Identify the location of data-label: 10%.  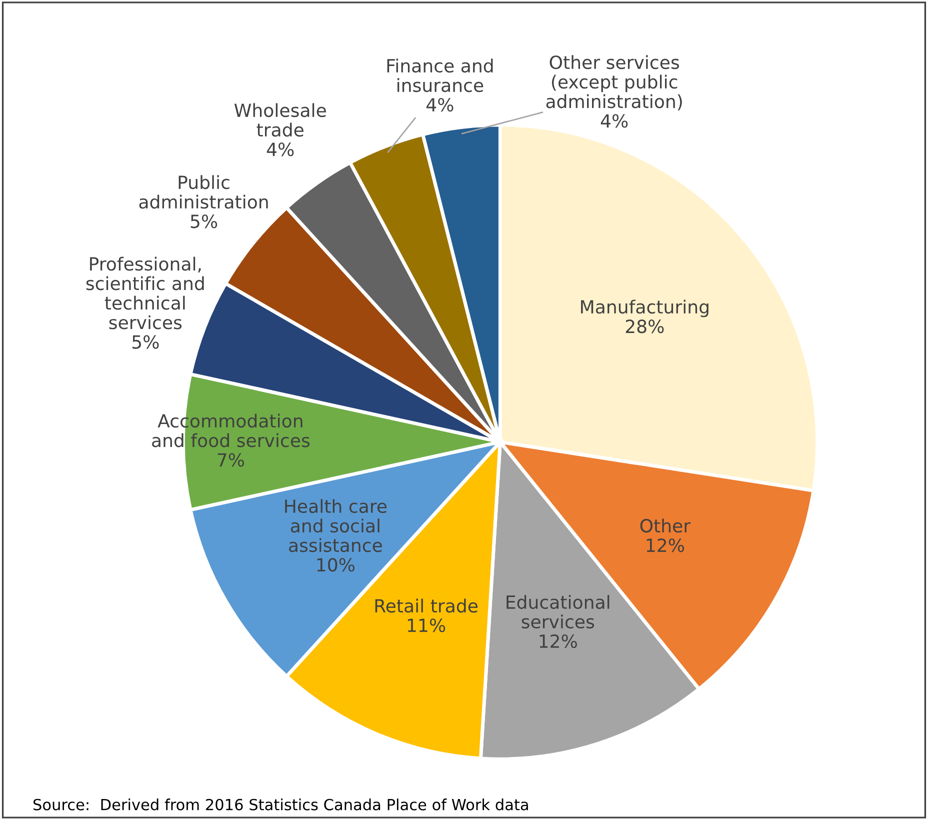
(336, 565).